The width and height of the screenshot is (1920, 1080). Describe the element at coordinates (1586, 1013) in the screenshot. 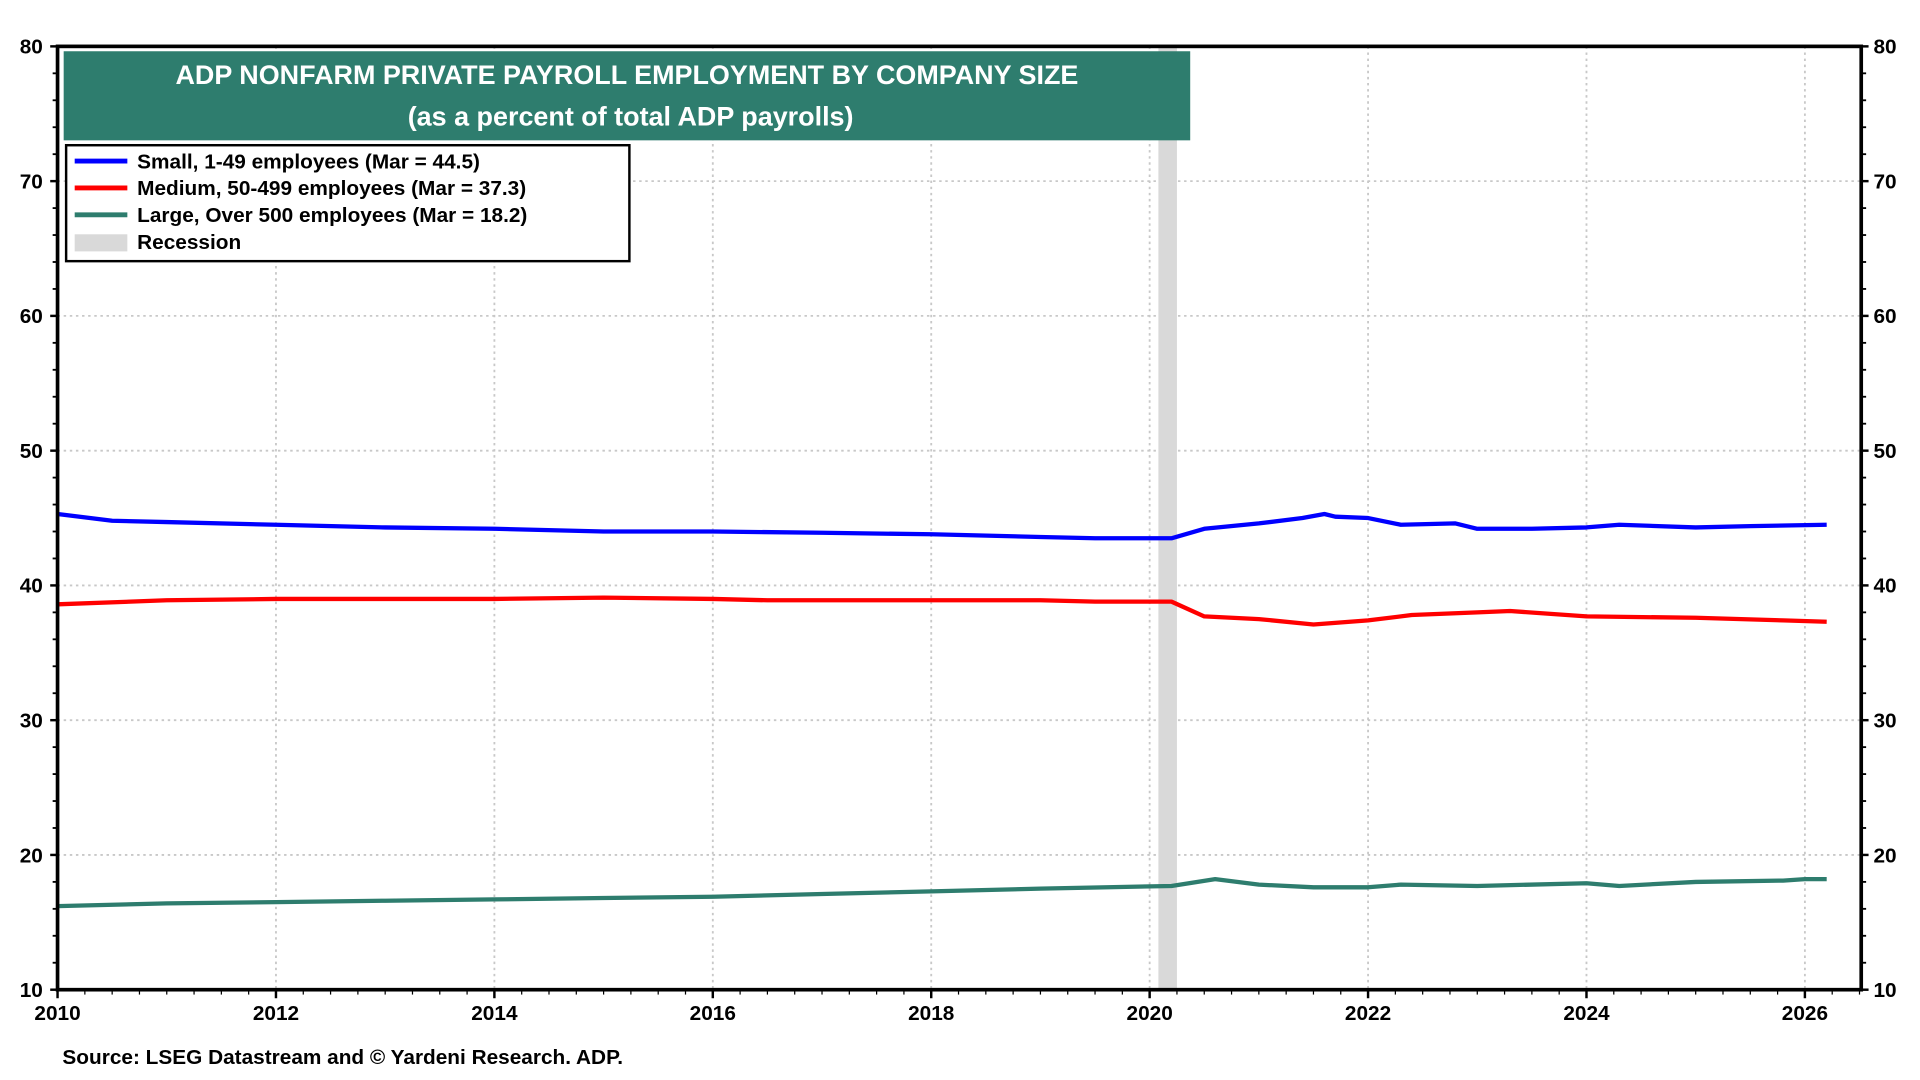

I see `x-tick-label: 2024` at that location.